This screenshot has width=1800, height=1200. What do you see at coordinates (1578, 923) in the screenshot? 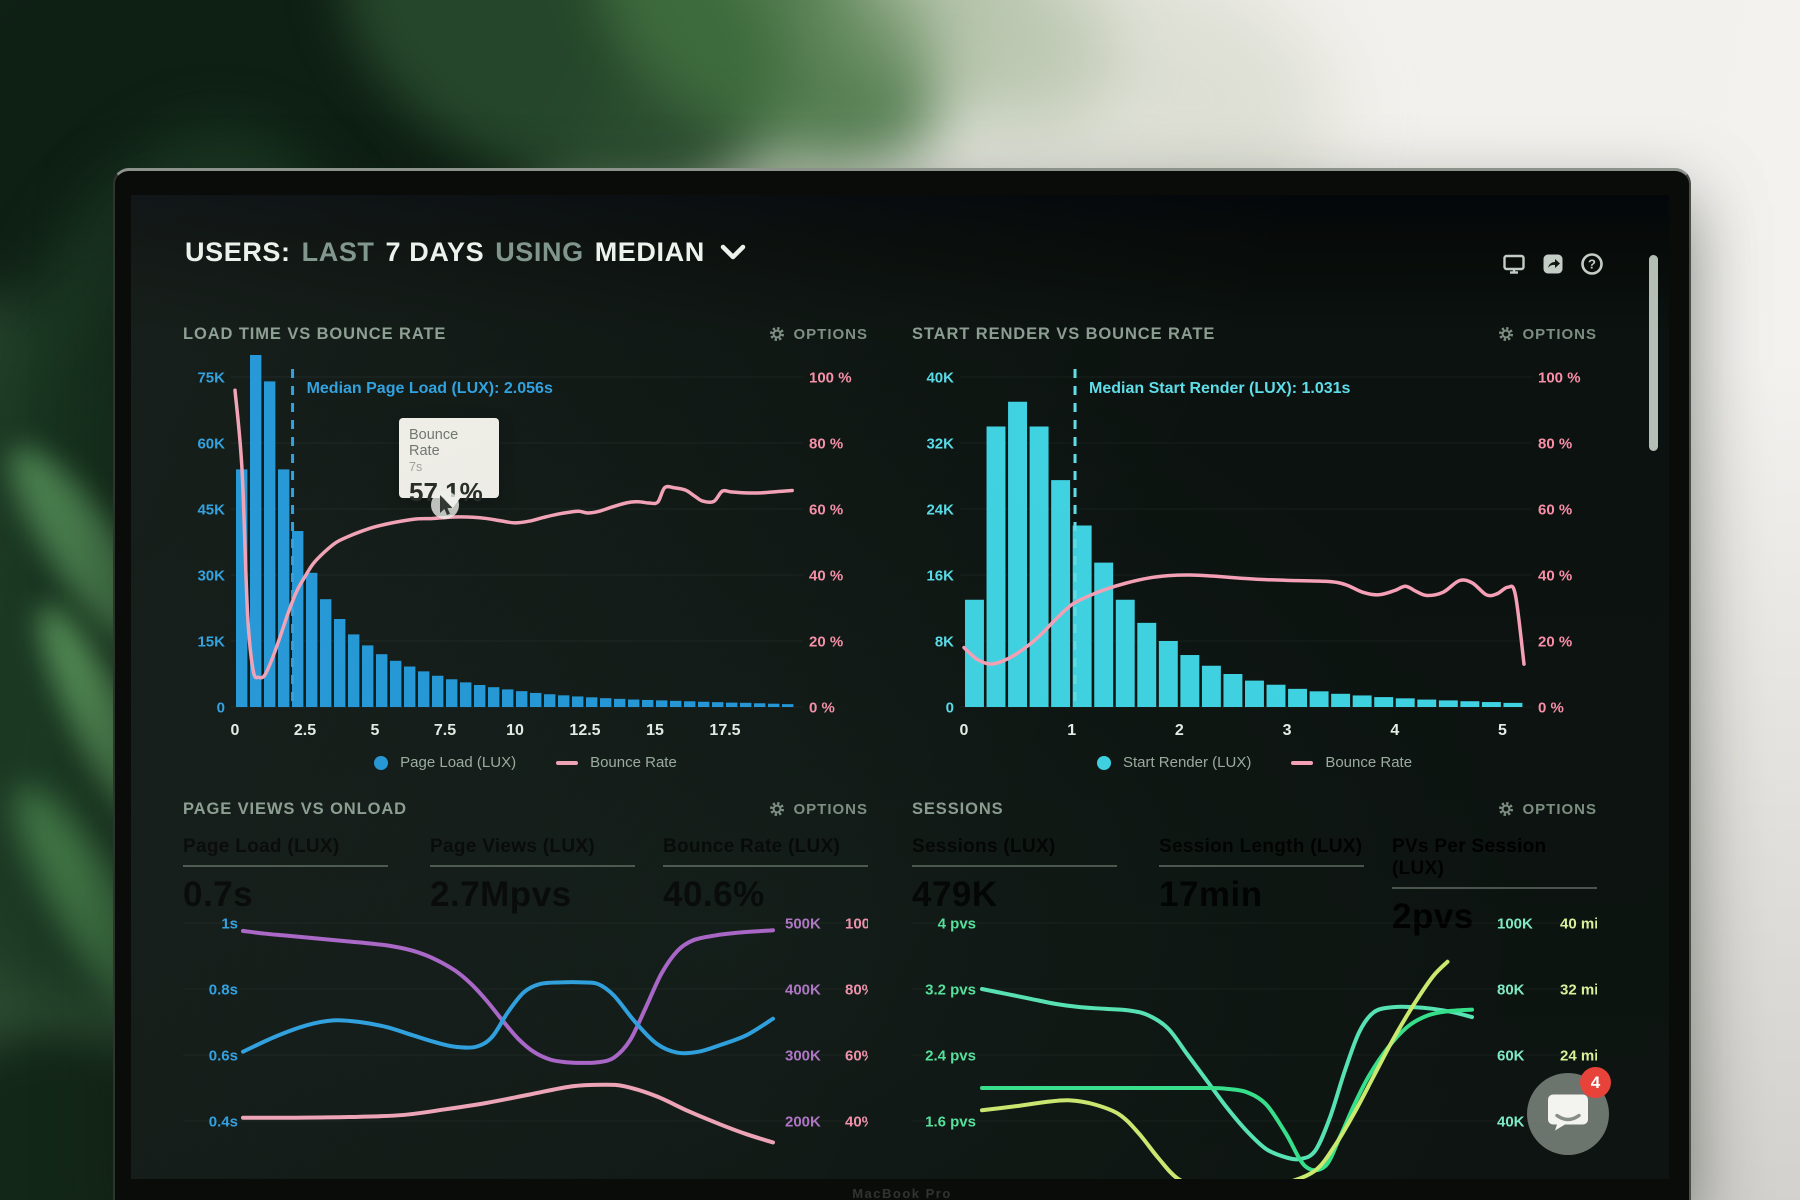
I see `svg-text: 40 min` at bounding box center [1578, 923].